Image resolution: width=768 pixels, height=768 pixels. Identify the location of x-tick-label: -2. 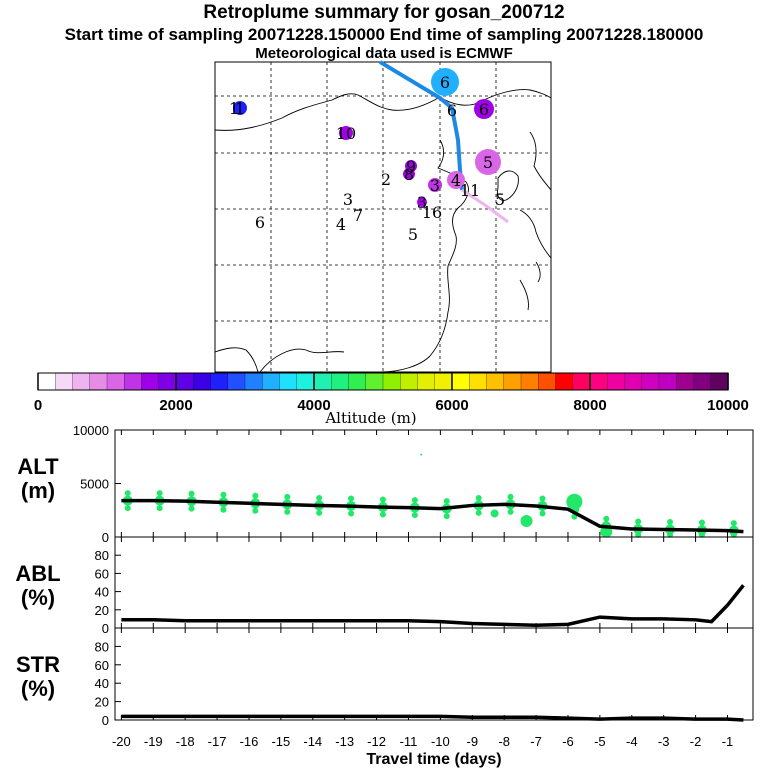
(696, 741).